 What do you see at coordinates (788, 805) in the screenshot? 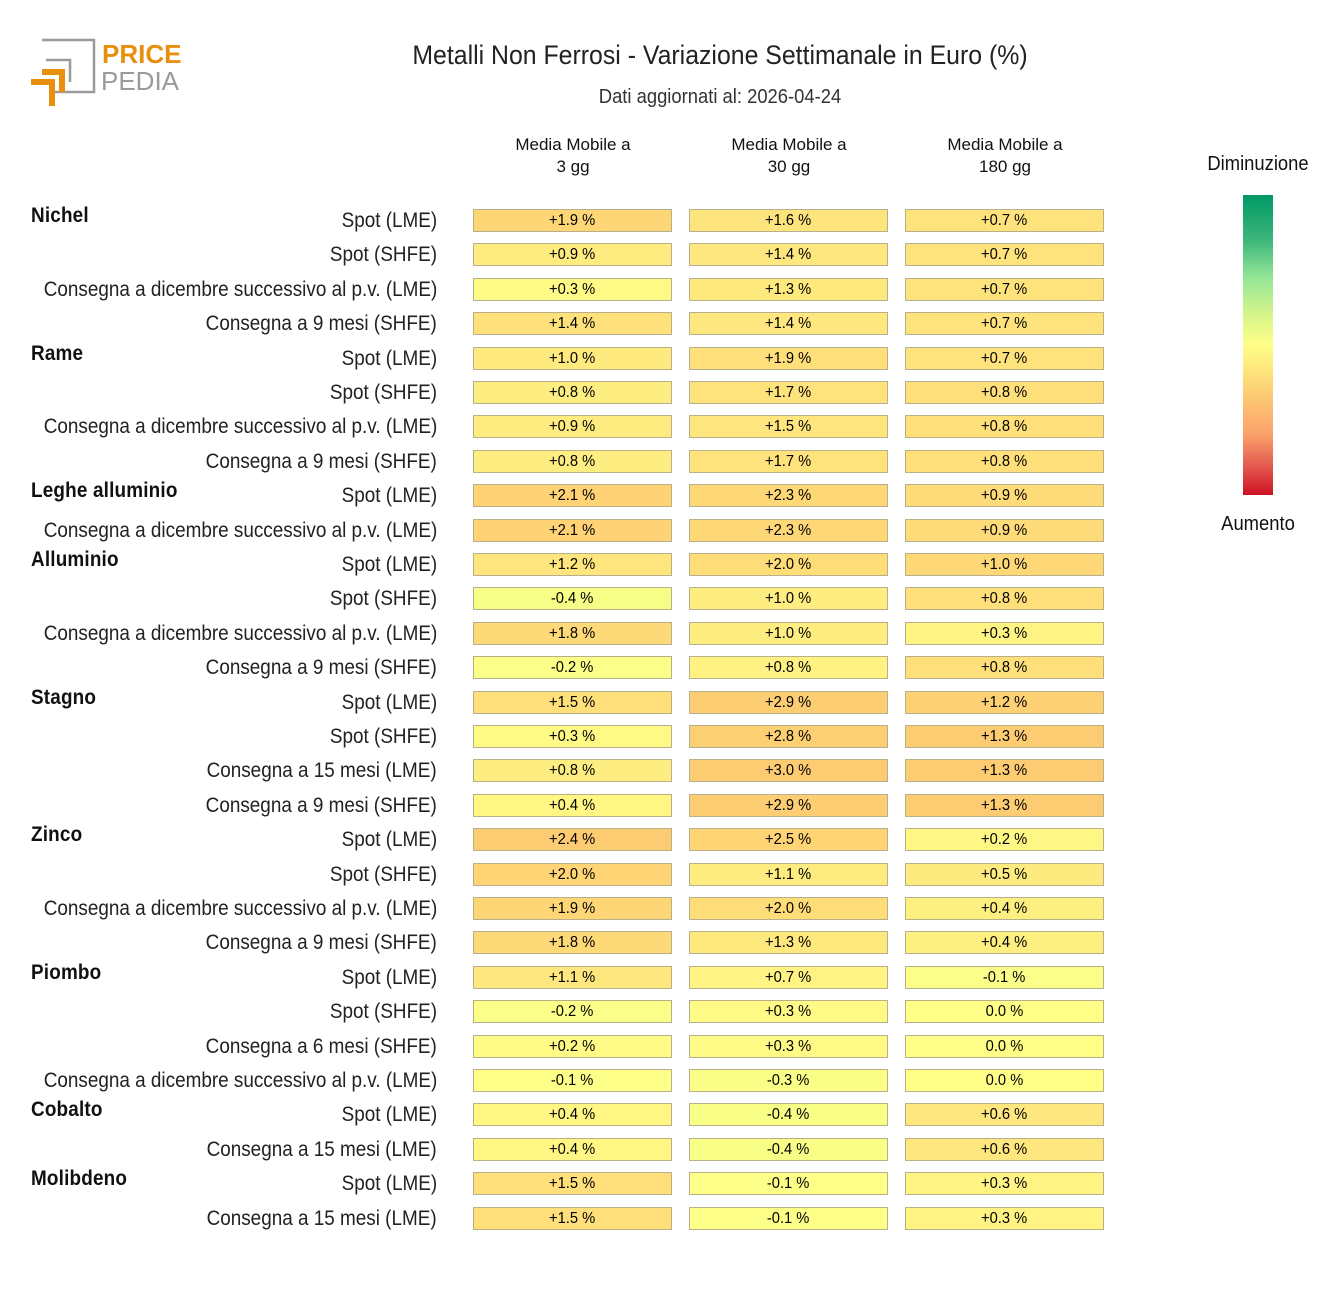
I see `cell-value-label: +2.9 %` at bounding box center [788, 805].